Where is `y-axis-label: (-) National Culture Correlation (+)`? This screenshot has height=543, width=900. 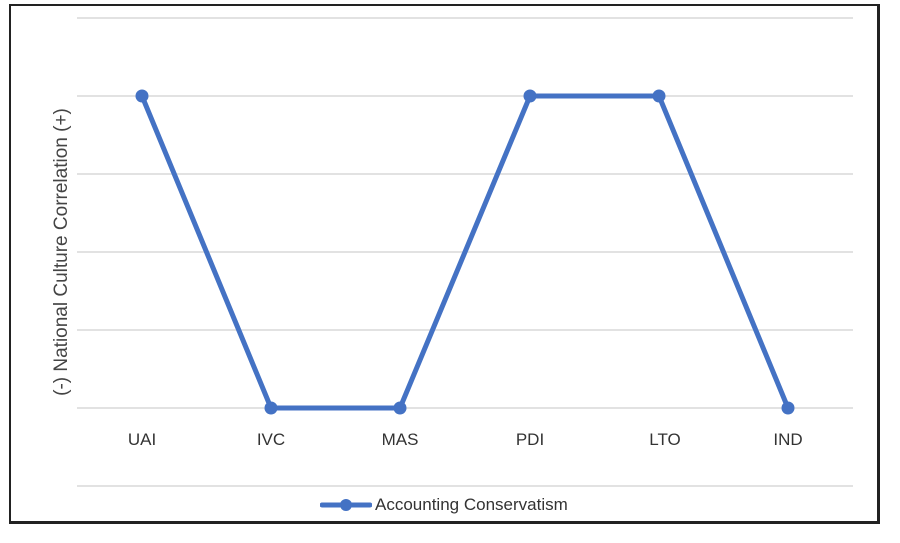 y-axis-label: (-) National Culture Correlation (+) is located at coordinates (61, 252).